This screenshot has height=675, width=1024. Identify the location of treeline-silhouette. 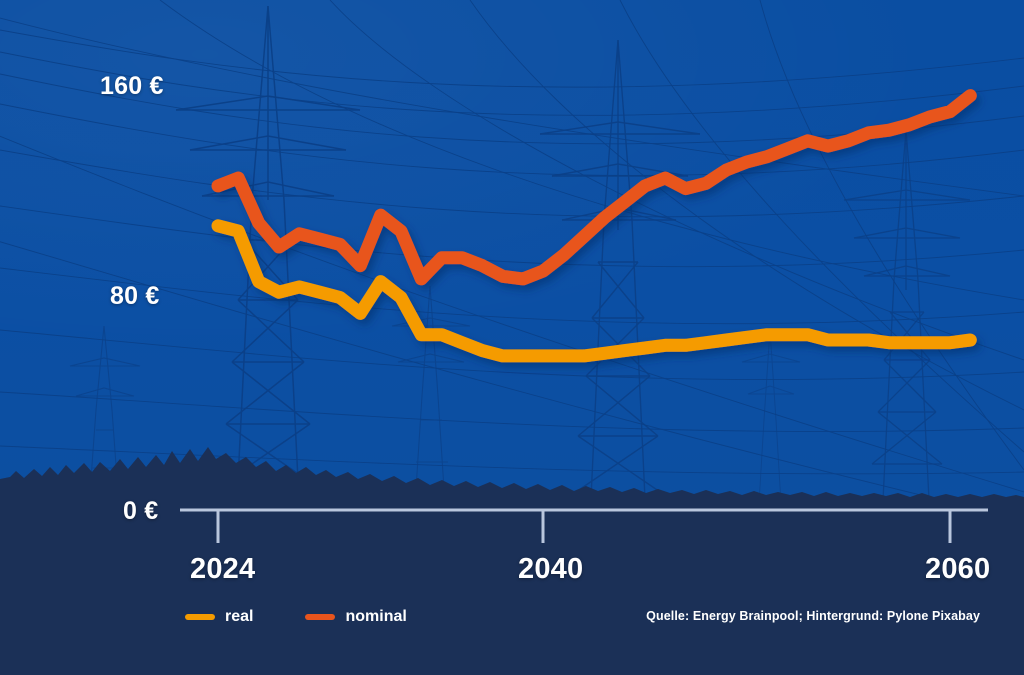
(512, 476).